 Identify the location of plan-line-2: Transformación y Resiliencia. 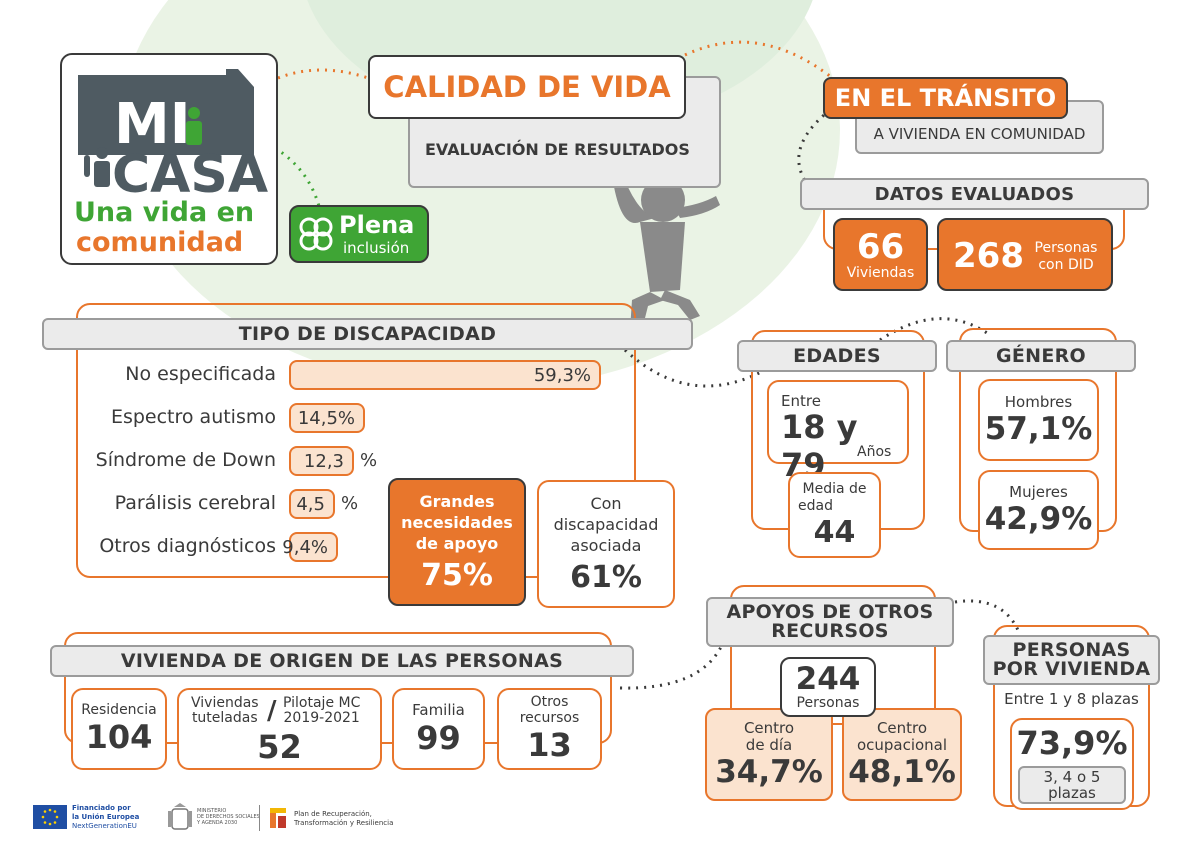
(344, 823).